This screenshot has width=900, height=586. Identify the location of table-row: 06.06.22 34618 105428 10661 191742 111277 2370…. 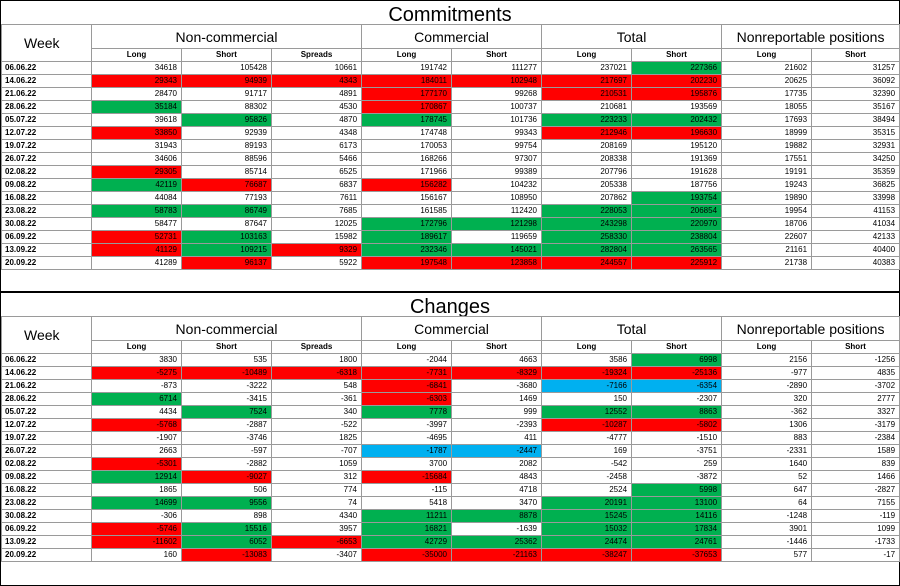
(450, 68).